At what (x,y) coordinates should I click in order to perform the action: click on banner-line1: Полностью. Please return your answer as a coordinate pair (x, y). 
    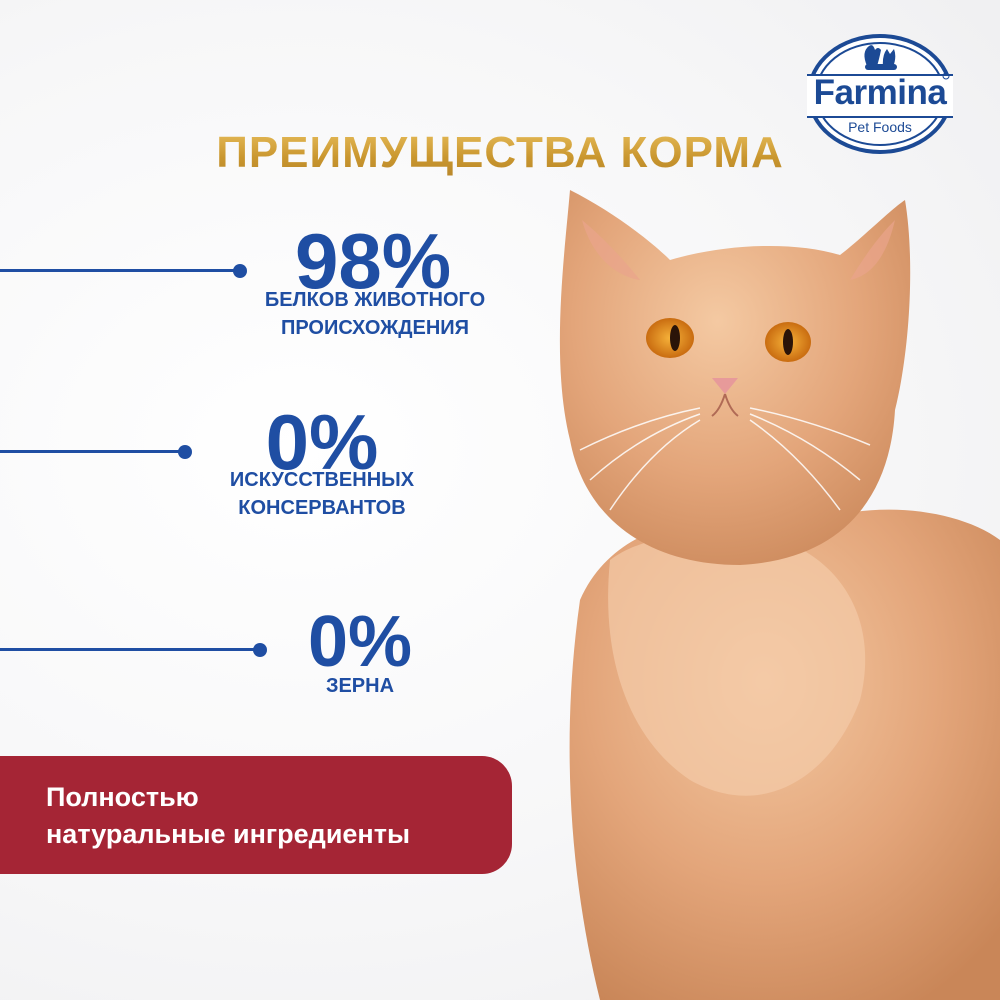
    Looking at the image, I should click on (122, 797).